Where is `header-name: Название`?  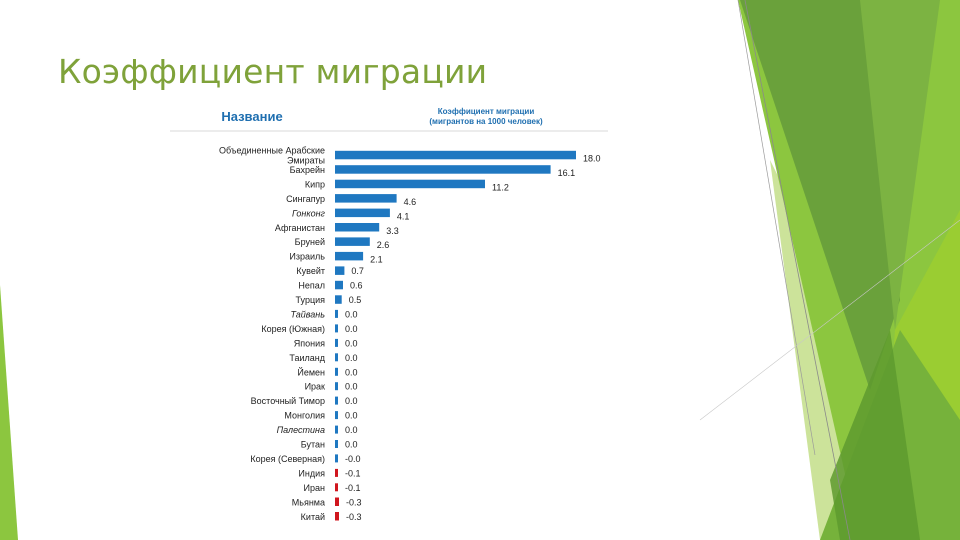 header-name: Название is located at coordinates (251, 116).